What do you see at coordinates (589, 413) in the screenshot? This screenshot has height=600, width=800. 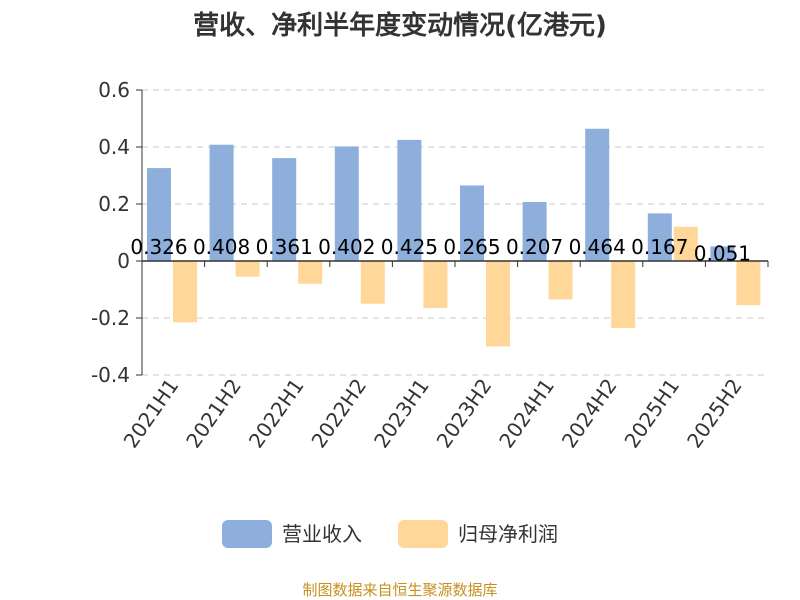 I see `x-tick-label: 2024H2` at bounding box center [589, 413].